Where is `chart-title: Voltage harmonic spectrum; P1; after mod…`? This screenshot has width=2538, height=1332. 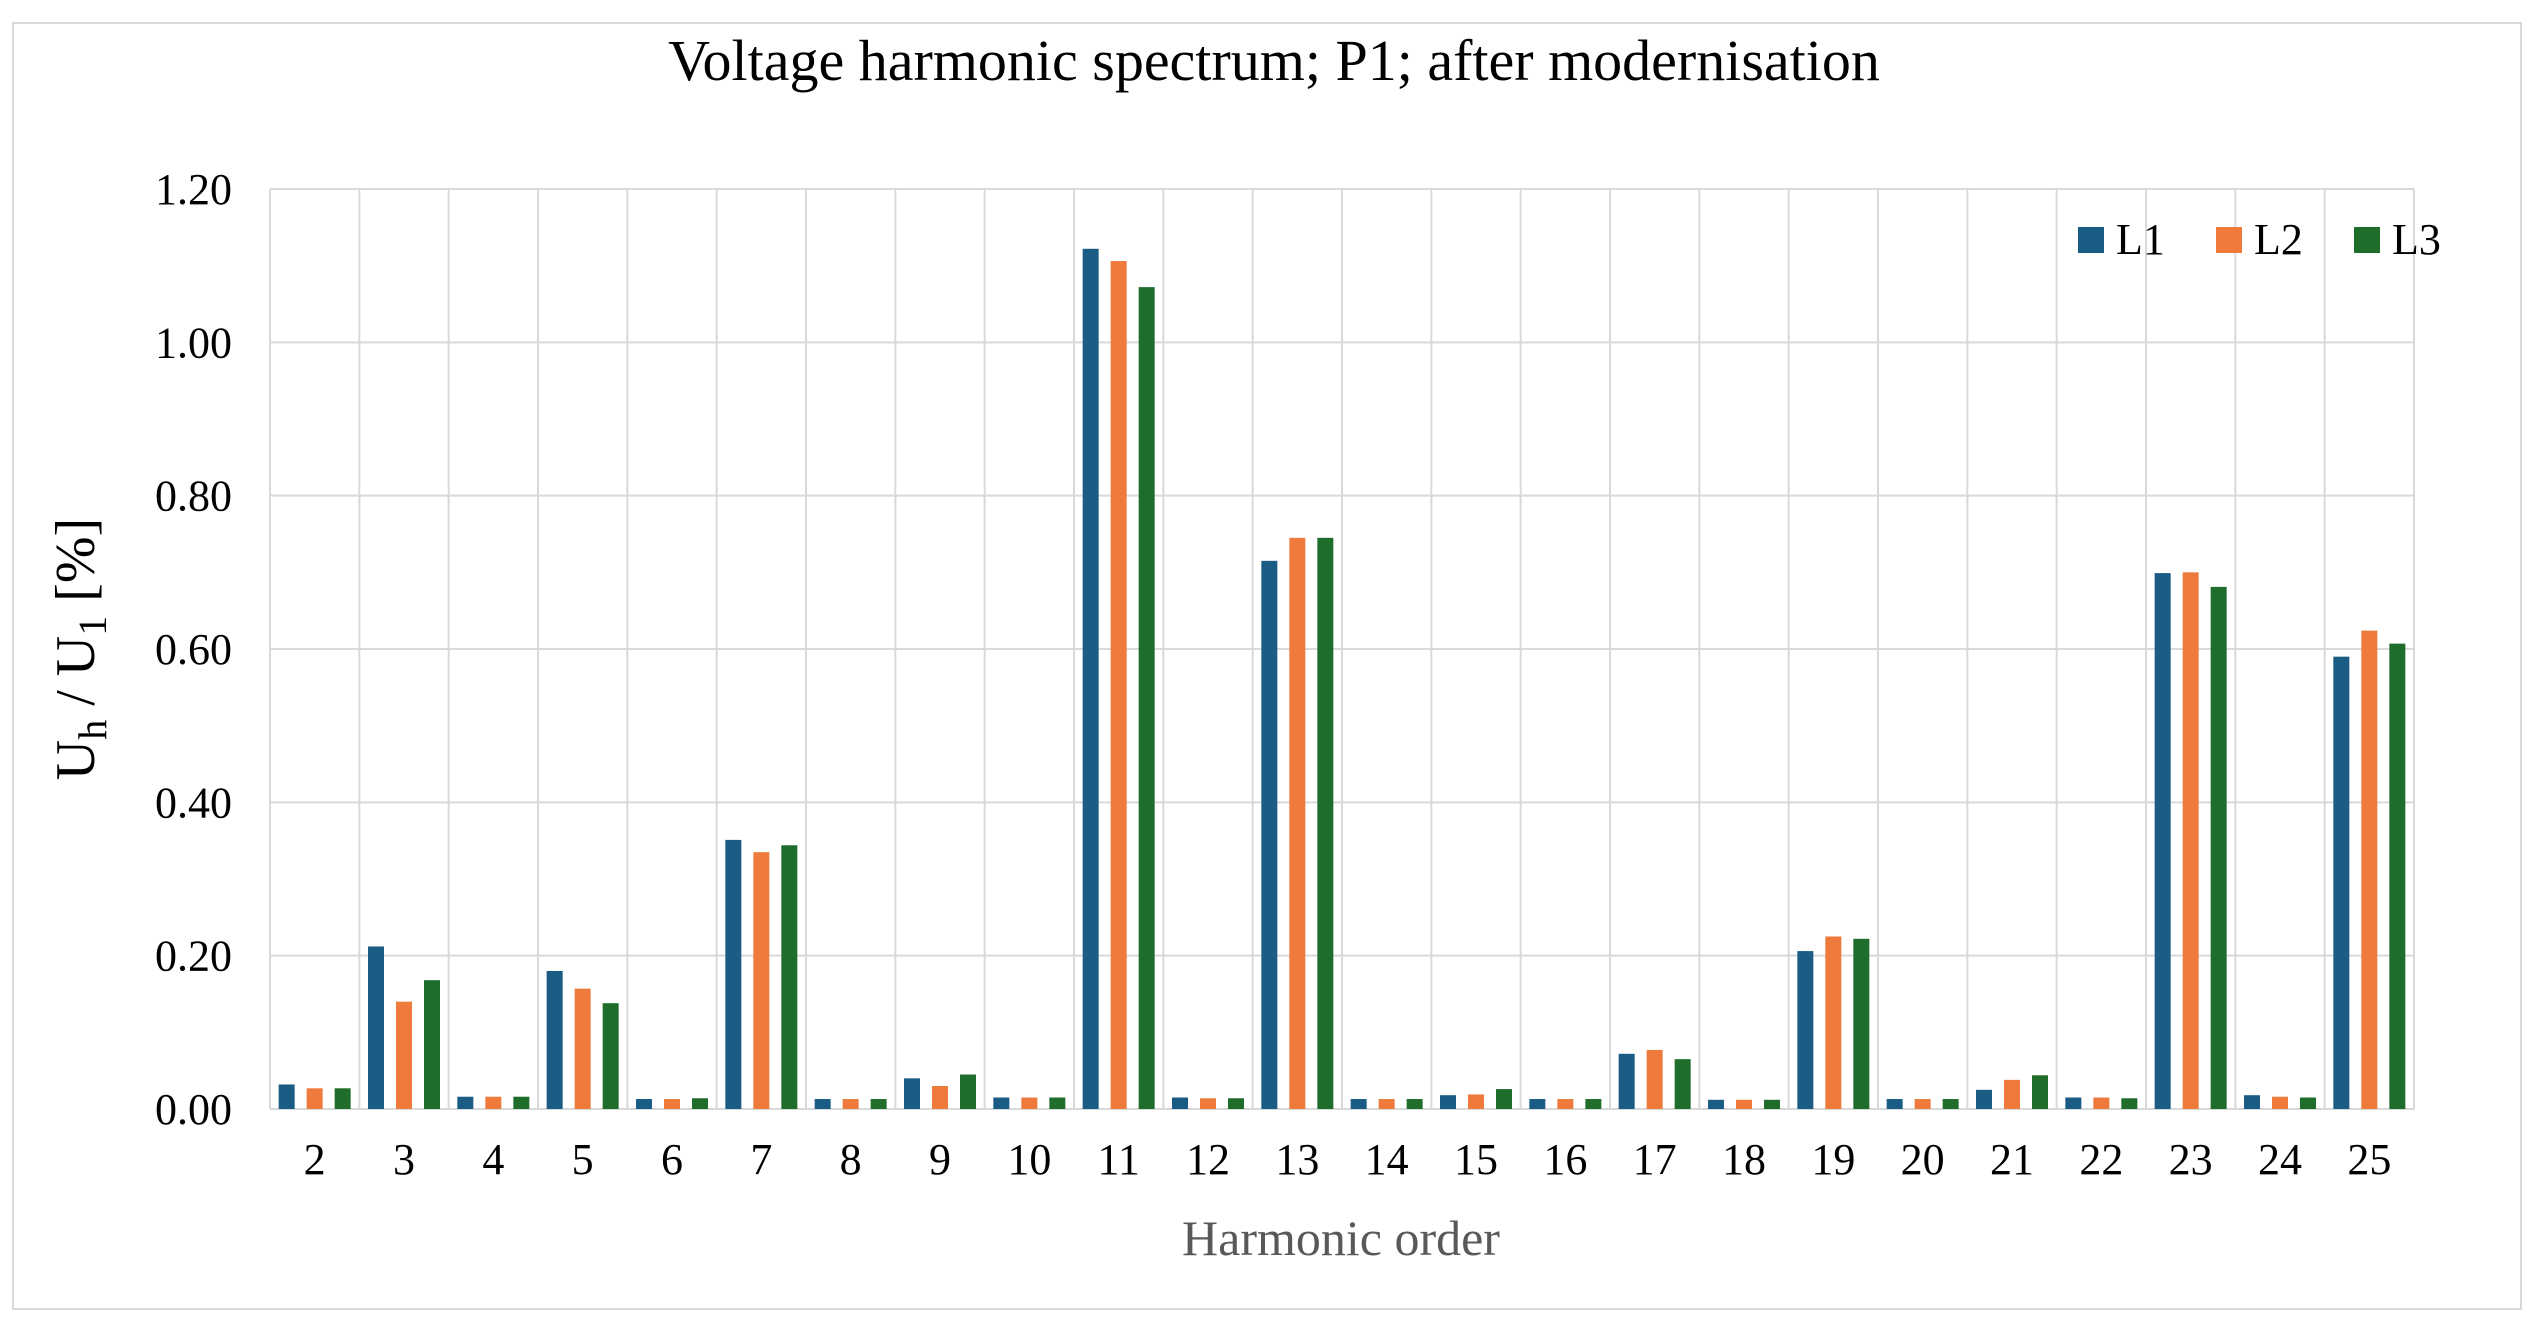
chart-title: Voltage harmonic spectrum; P1; after mod… is located at coordinates (1274, 60).